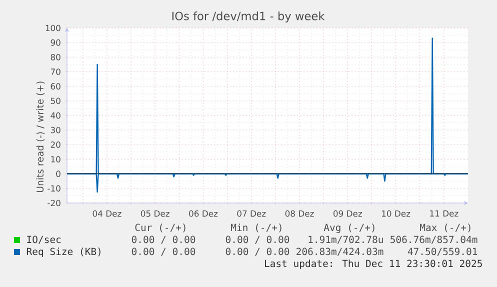  I want to click on text: 506.76m/857.04m, so click(434, 240).